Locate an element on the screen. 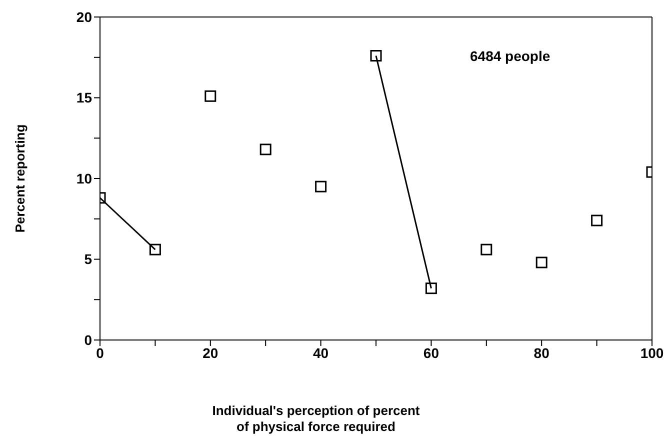 This screenshot has width=669, height=446. y-tick-label: 5 is located at coordinates (88, 259).